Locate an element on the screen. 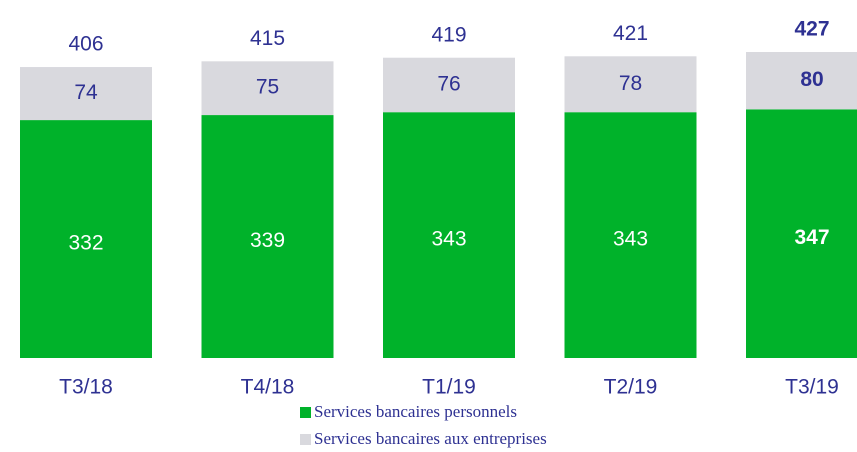  total-label: 421 is located at coordinates (630, 33).